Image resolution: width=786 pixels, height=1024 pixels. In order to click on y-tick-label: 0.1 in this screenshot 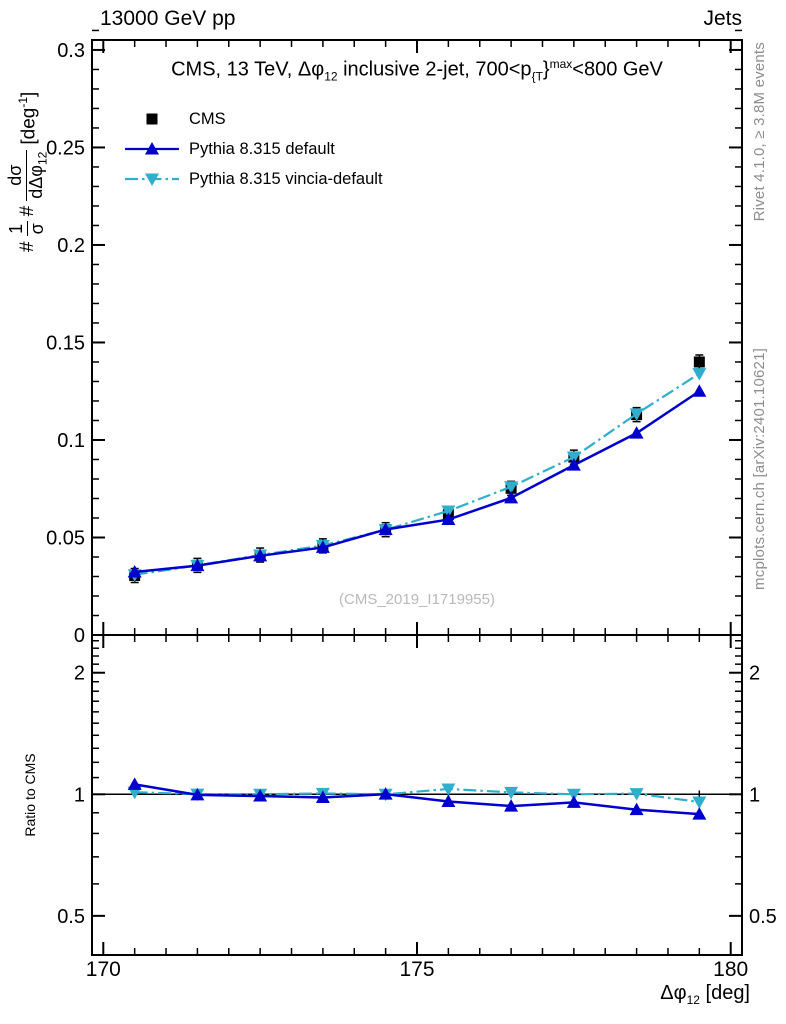, I will do `click(71, 441)`.